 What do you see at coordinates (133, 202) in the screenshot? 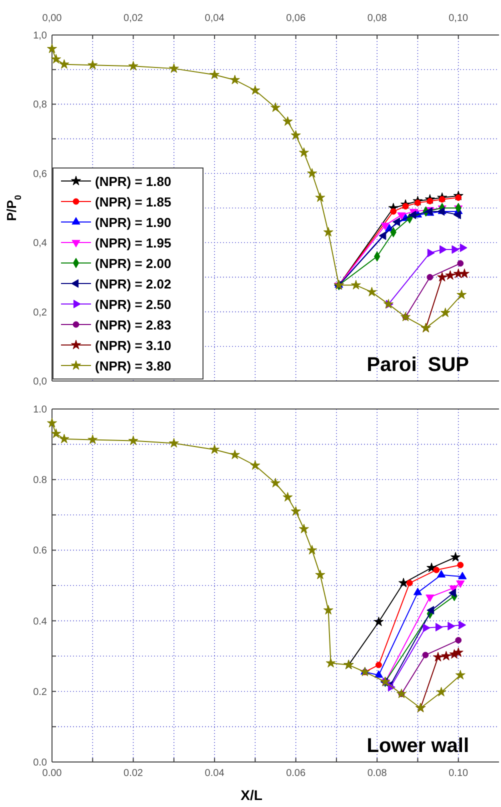
I see `legend-label: (NPR) = 1.85` at bounding box center [133, 202].